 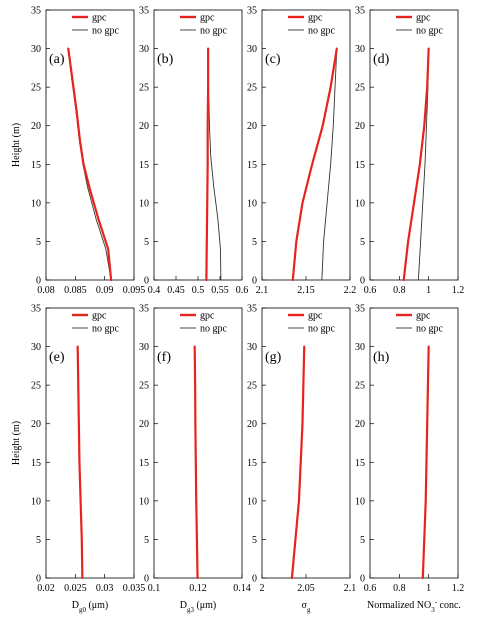 I want to click on x-tick-label: 0.1, so click(x=154, y=588).